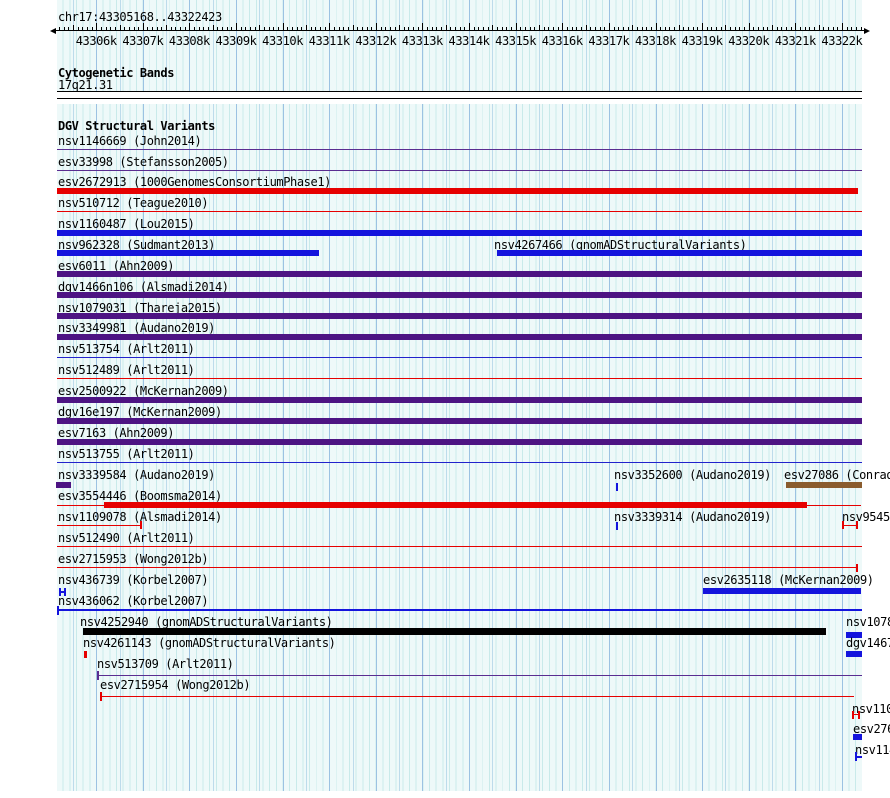  I want to click on variant-bar-nsv1160487, so click(459, 233).